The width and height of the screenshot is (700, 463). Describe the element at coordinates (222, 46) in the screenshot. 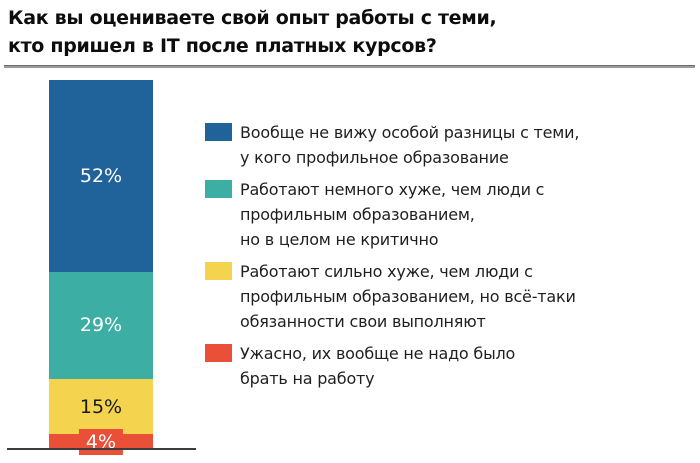

I see `chart-title-line2: кто пришел в IT после платных курсов?` at that location.